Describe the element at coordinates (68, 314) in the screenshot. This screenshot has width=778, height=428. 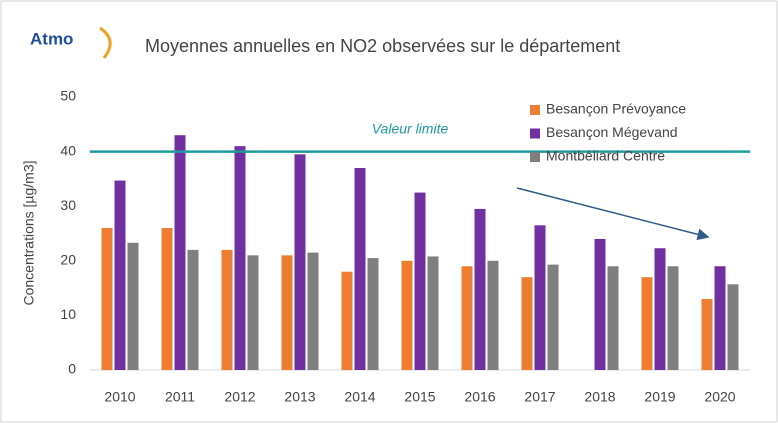
I see `y-tick-label: 10` at that location.